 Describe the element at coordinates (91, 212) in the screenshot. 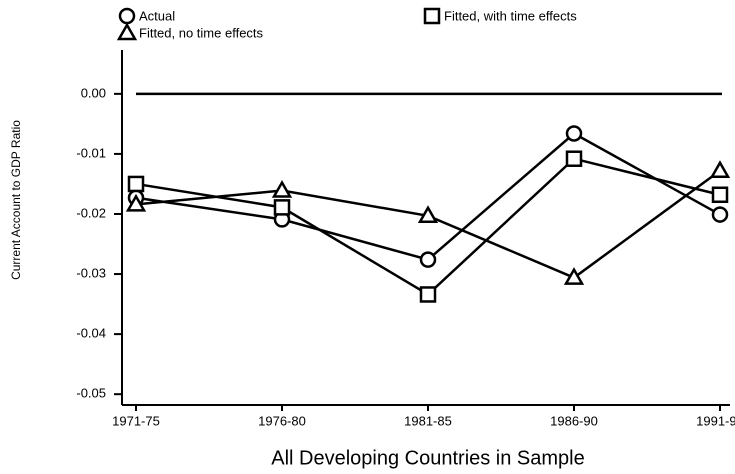

I see `y-tick-label: -0.02` at that location.